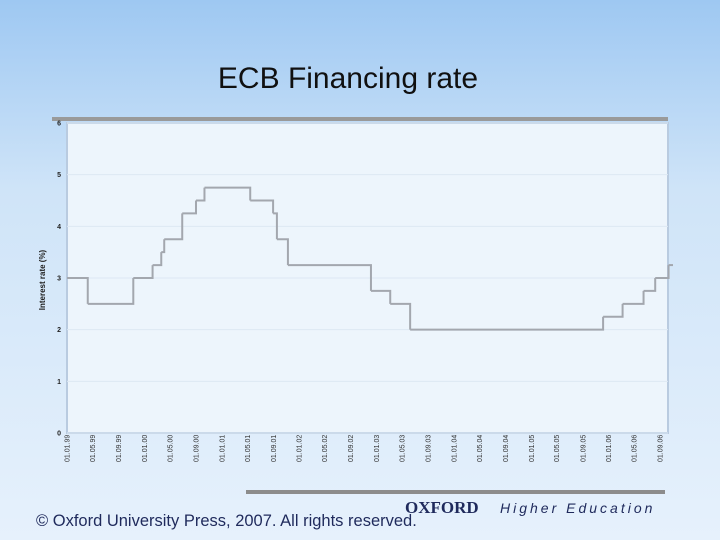 Image resolution: width=720 pixels, height=540 pixels. Describe the element at coordinates (248, 448) in the screenshot. I see `x-tick-label: 01.05.01` at that location.